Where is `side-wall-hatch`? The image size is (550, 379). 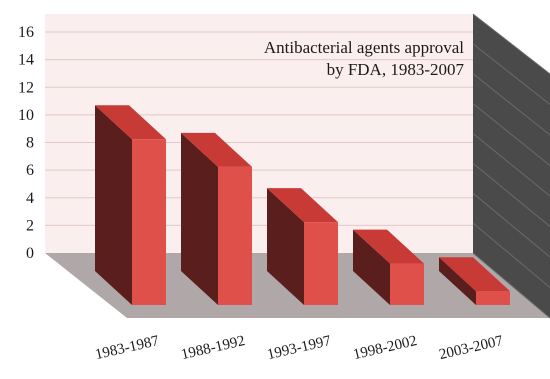
side-wall-hatch is located at coordinates (511, 166).